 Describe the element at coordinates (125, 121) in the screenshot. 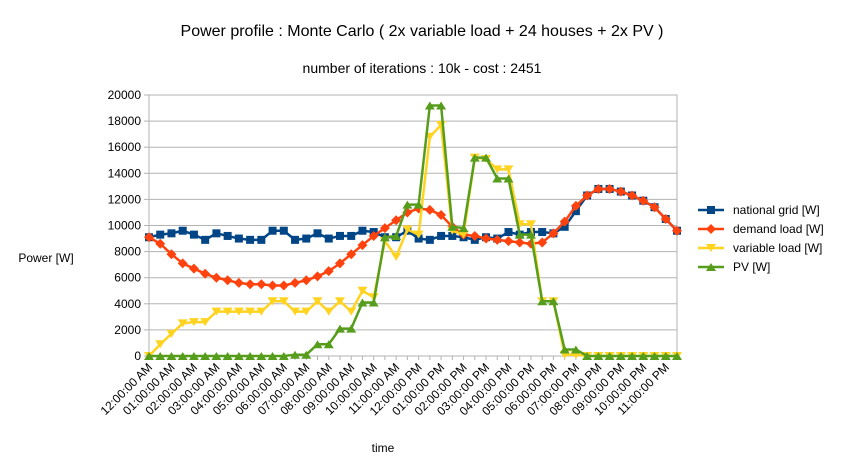

I see `y-tick-label: 18000` at that location.